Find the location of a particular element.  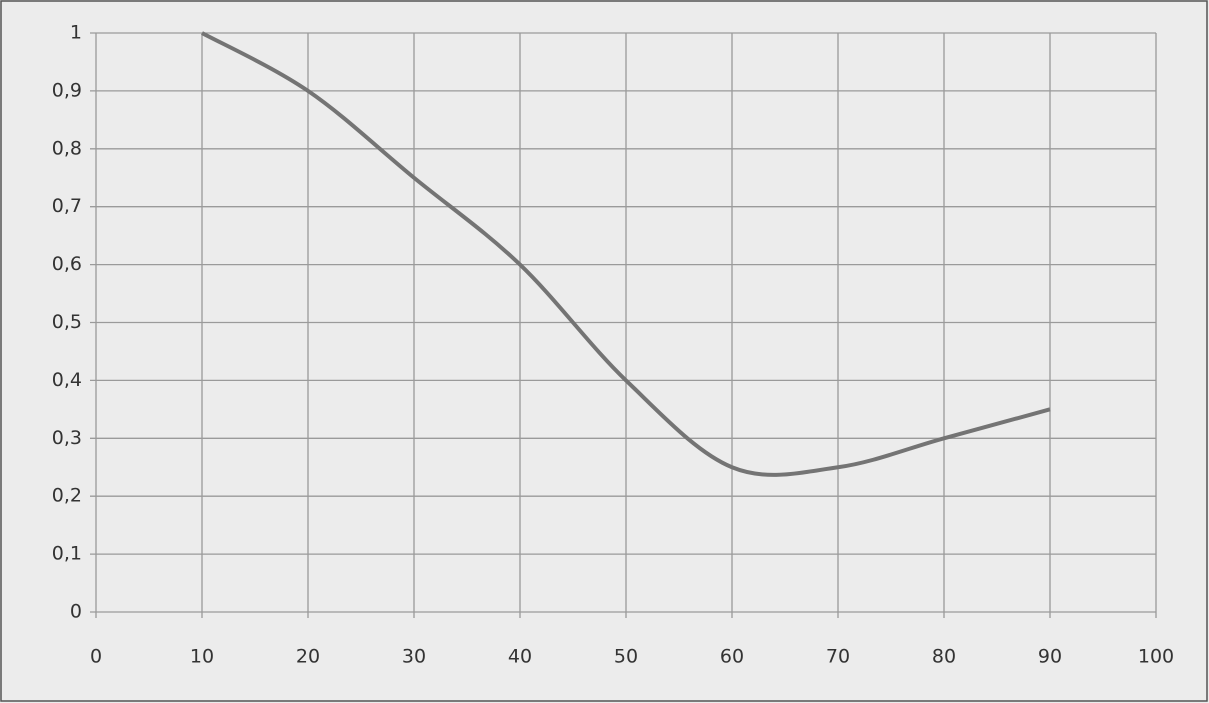

y-tick-label: 0,7 is located at coordinates (67, 206).